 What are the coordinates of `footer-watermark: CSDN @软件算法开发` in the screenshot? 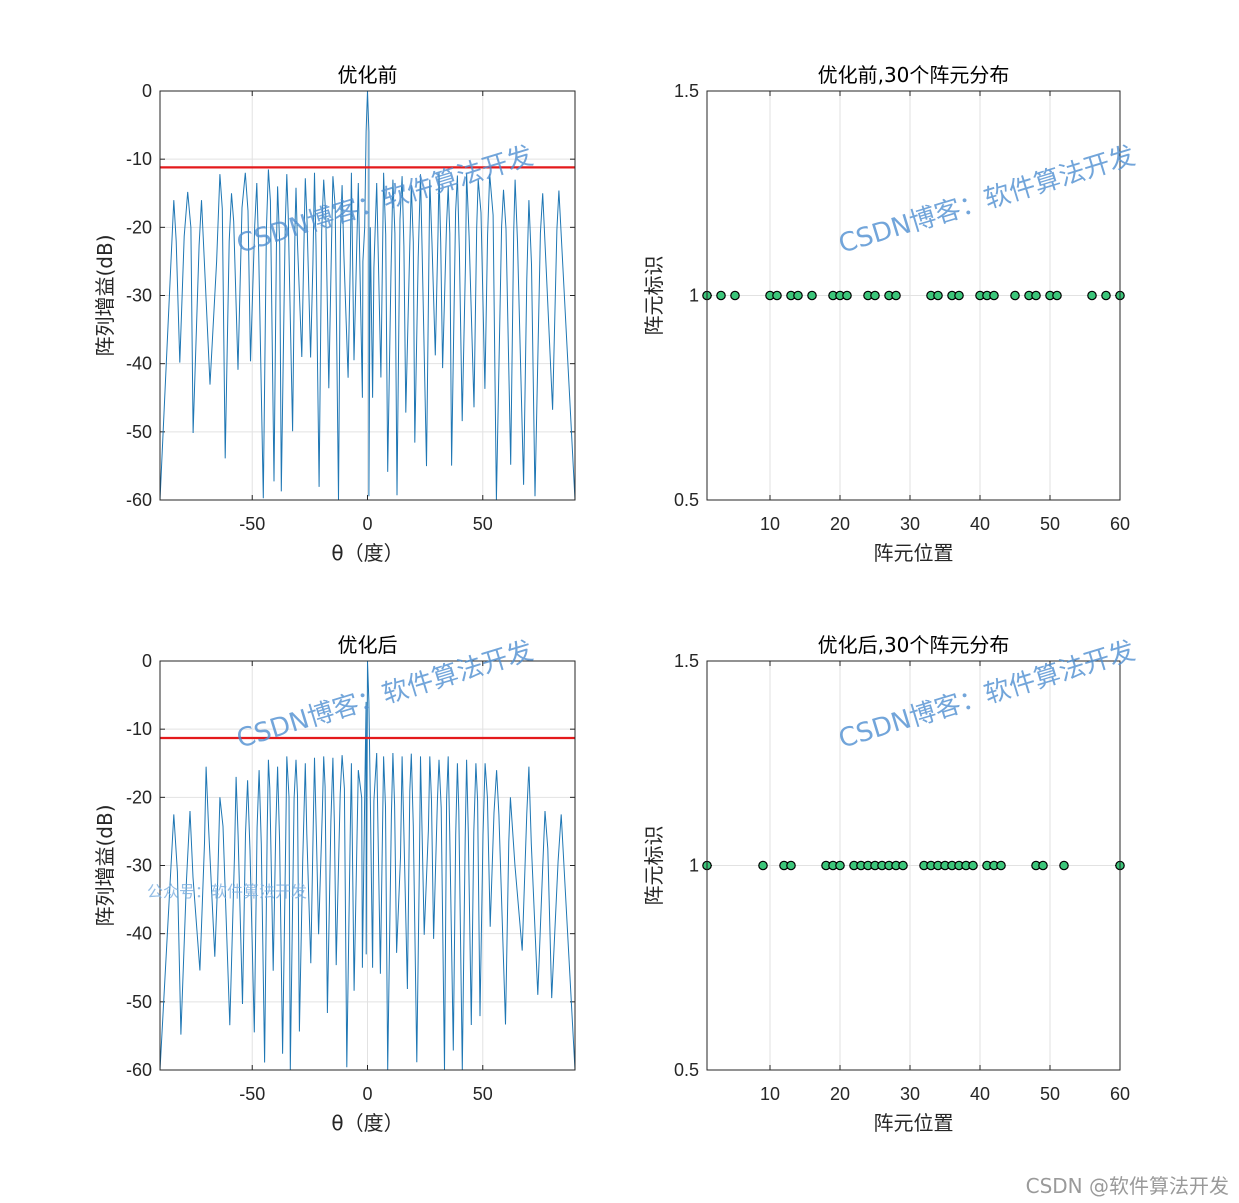 It's located at (1127, 1186).